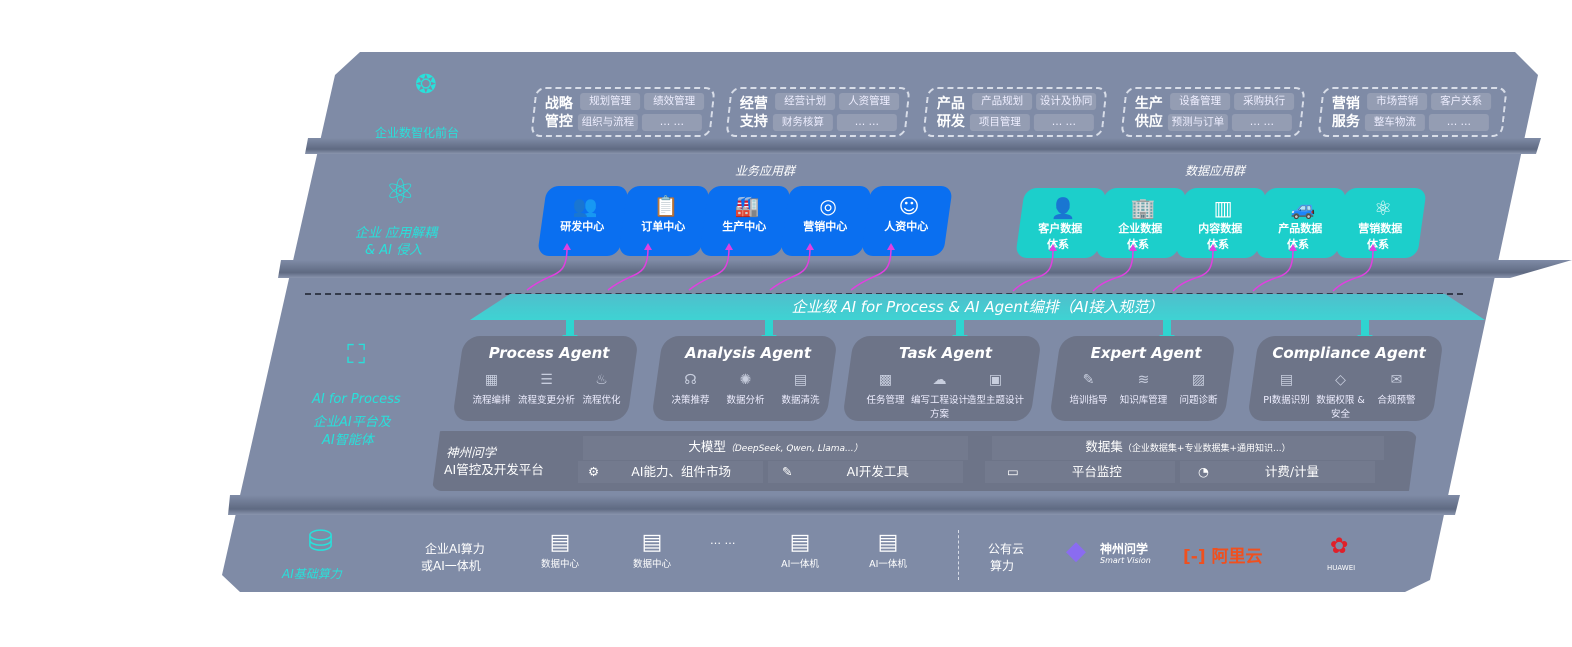 This screenshot has width=1572, height=647. What do you see at coordinates (312, 574) in the screenshot?
I see `layer-label-compute: AI基础算力` at bounding box center [312, 574].